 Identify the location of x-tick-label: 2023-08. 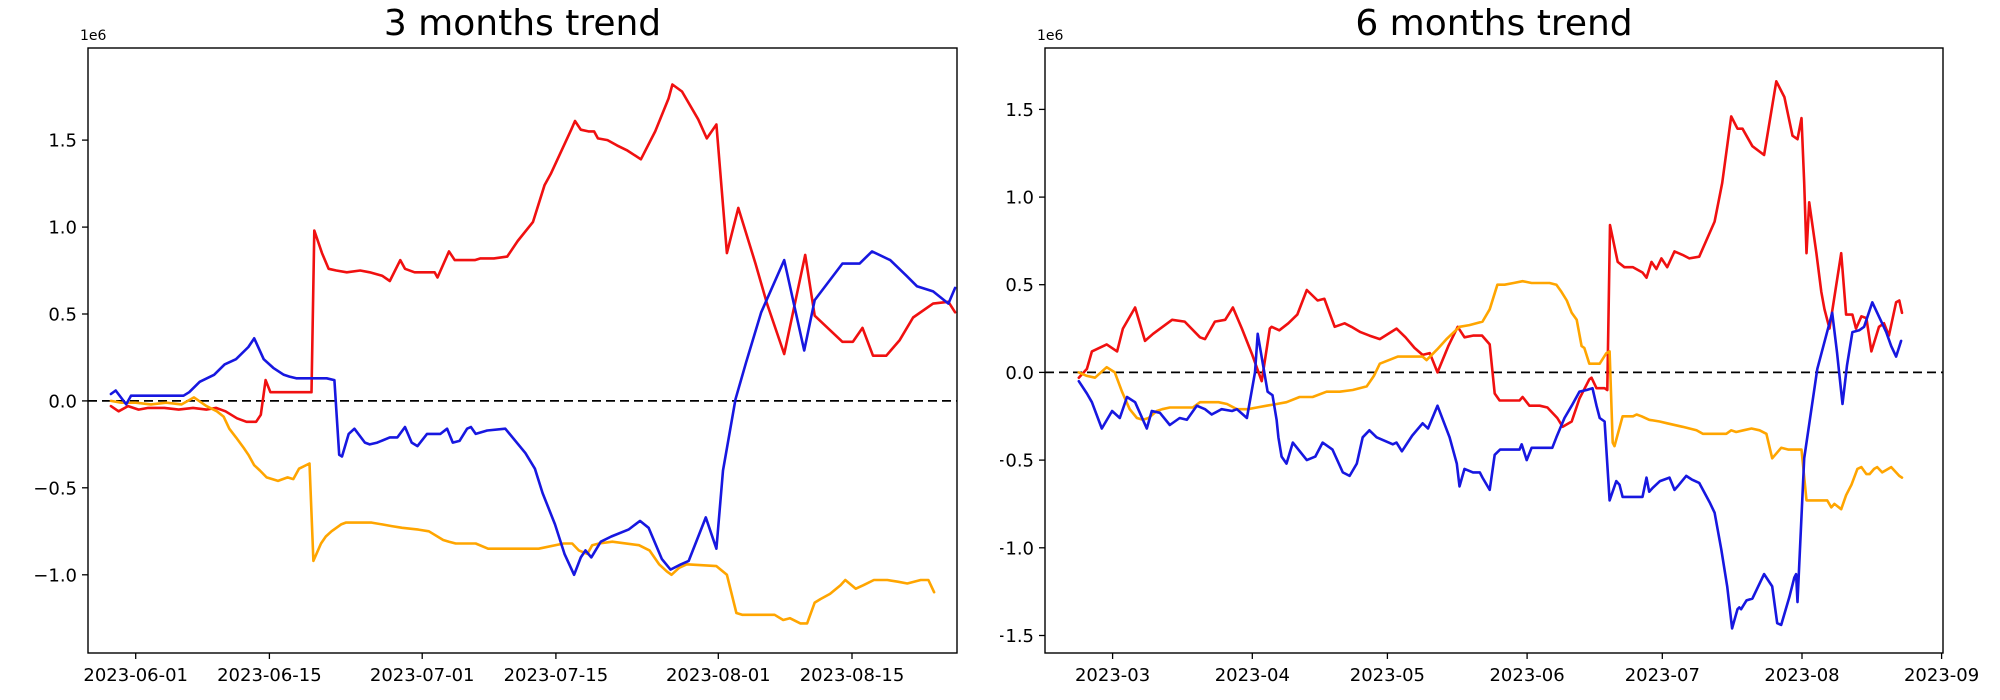
(1801, 675).